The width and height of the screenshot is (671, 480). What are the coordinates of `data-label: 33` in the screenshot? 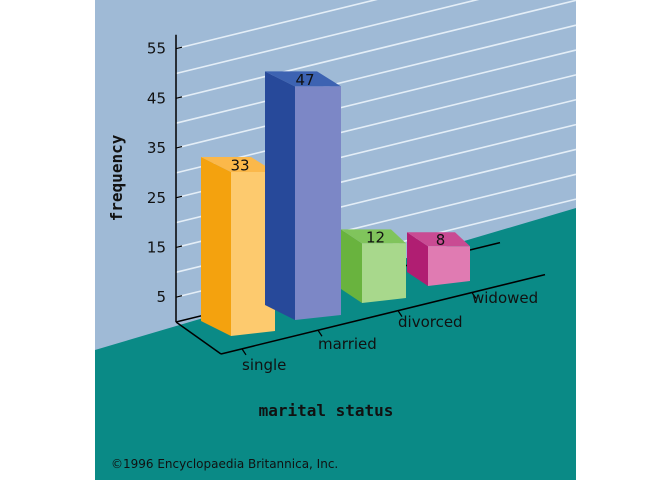 It's located at (239, 165).